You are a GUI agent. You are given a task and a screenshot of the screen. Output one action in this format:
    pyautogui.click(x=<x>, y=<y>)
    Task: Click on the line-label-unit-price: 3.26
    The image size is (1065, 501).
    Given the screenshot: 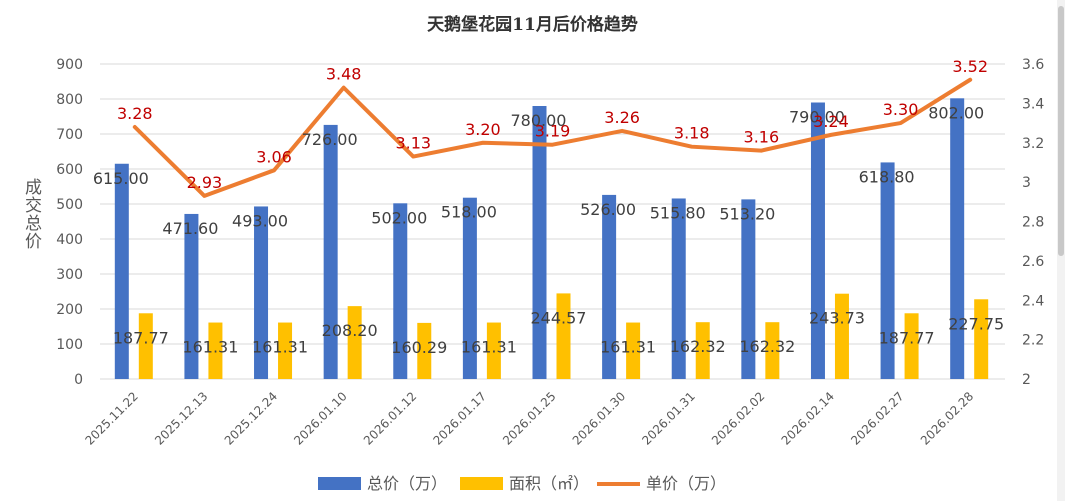 What is the action you would take?
    pyautogui.click(x=622, y=117)
    